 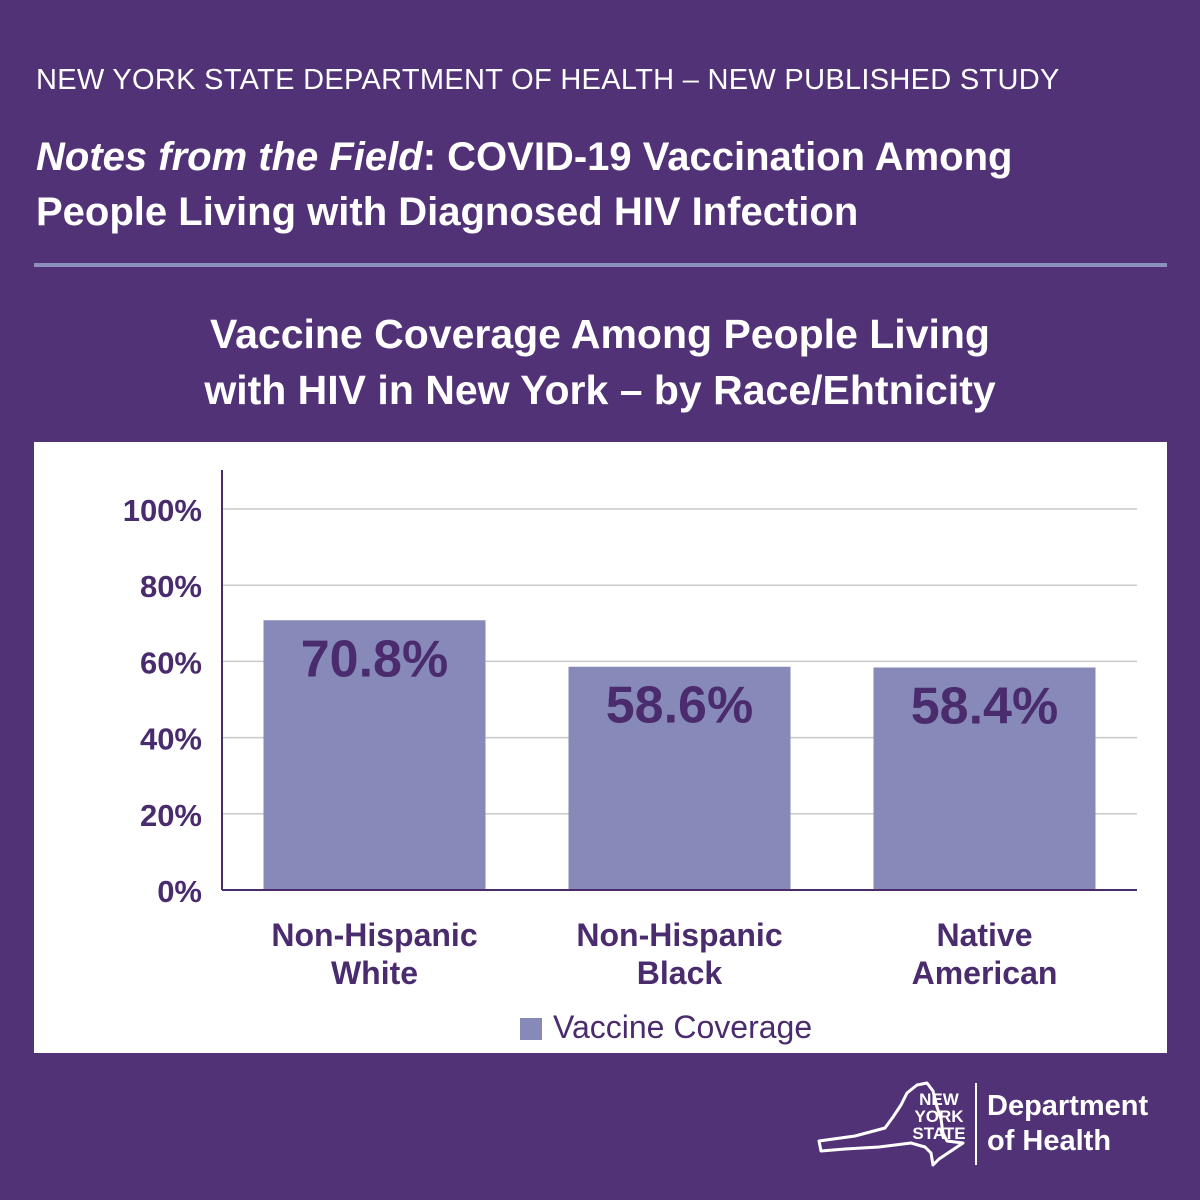 What do you see at coordinates (985, 973) in the screenshot?
I see `x-tick-label: American` at bounding box center [985, 973].